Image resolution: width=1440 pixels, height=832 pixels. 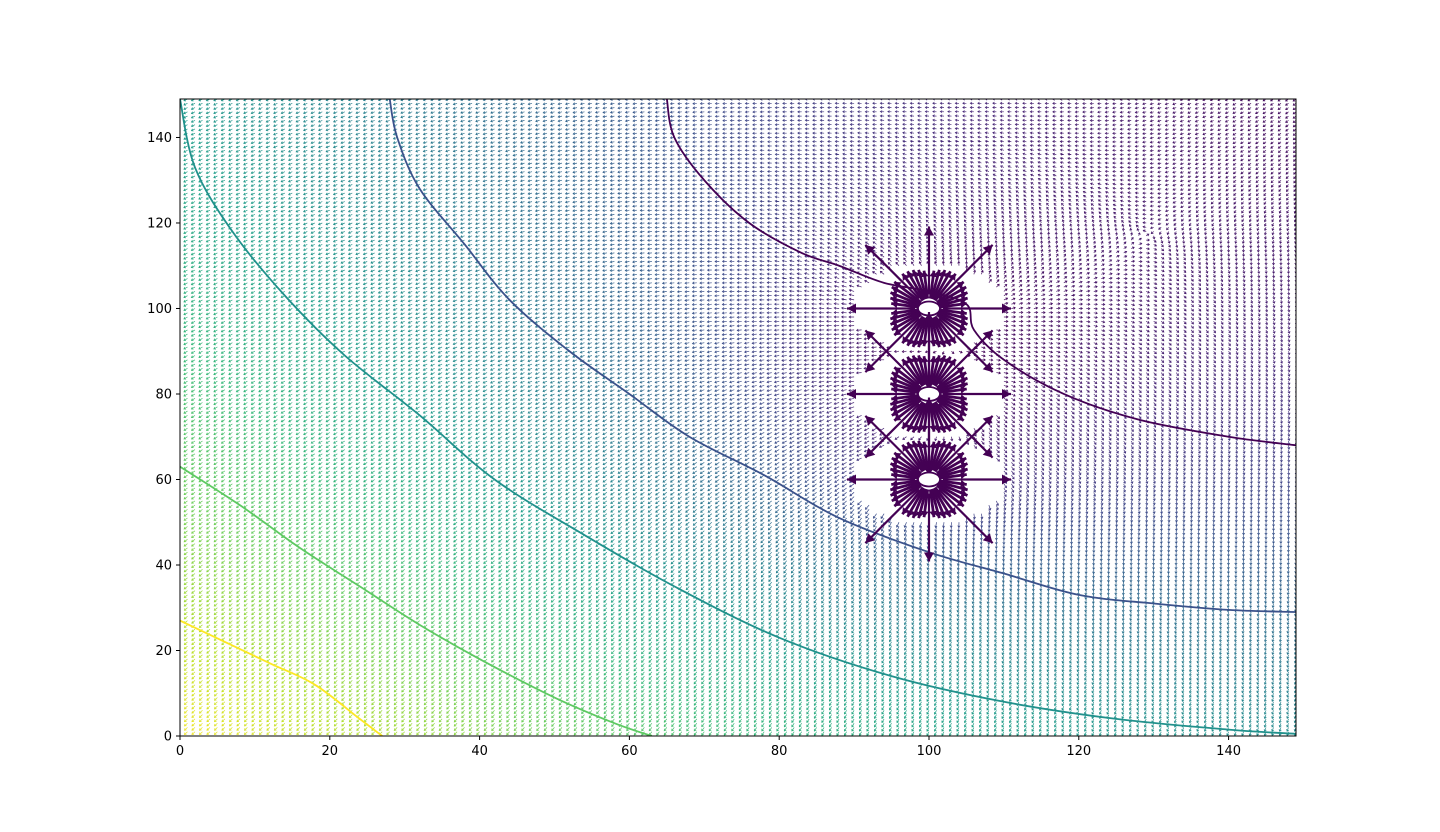 What do you see at coordinates (629, 751) in the screenshot?
I see `x-tick-label: 60` at bounding box center [629, 751].